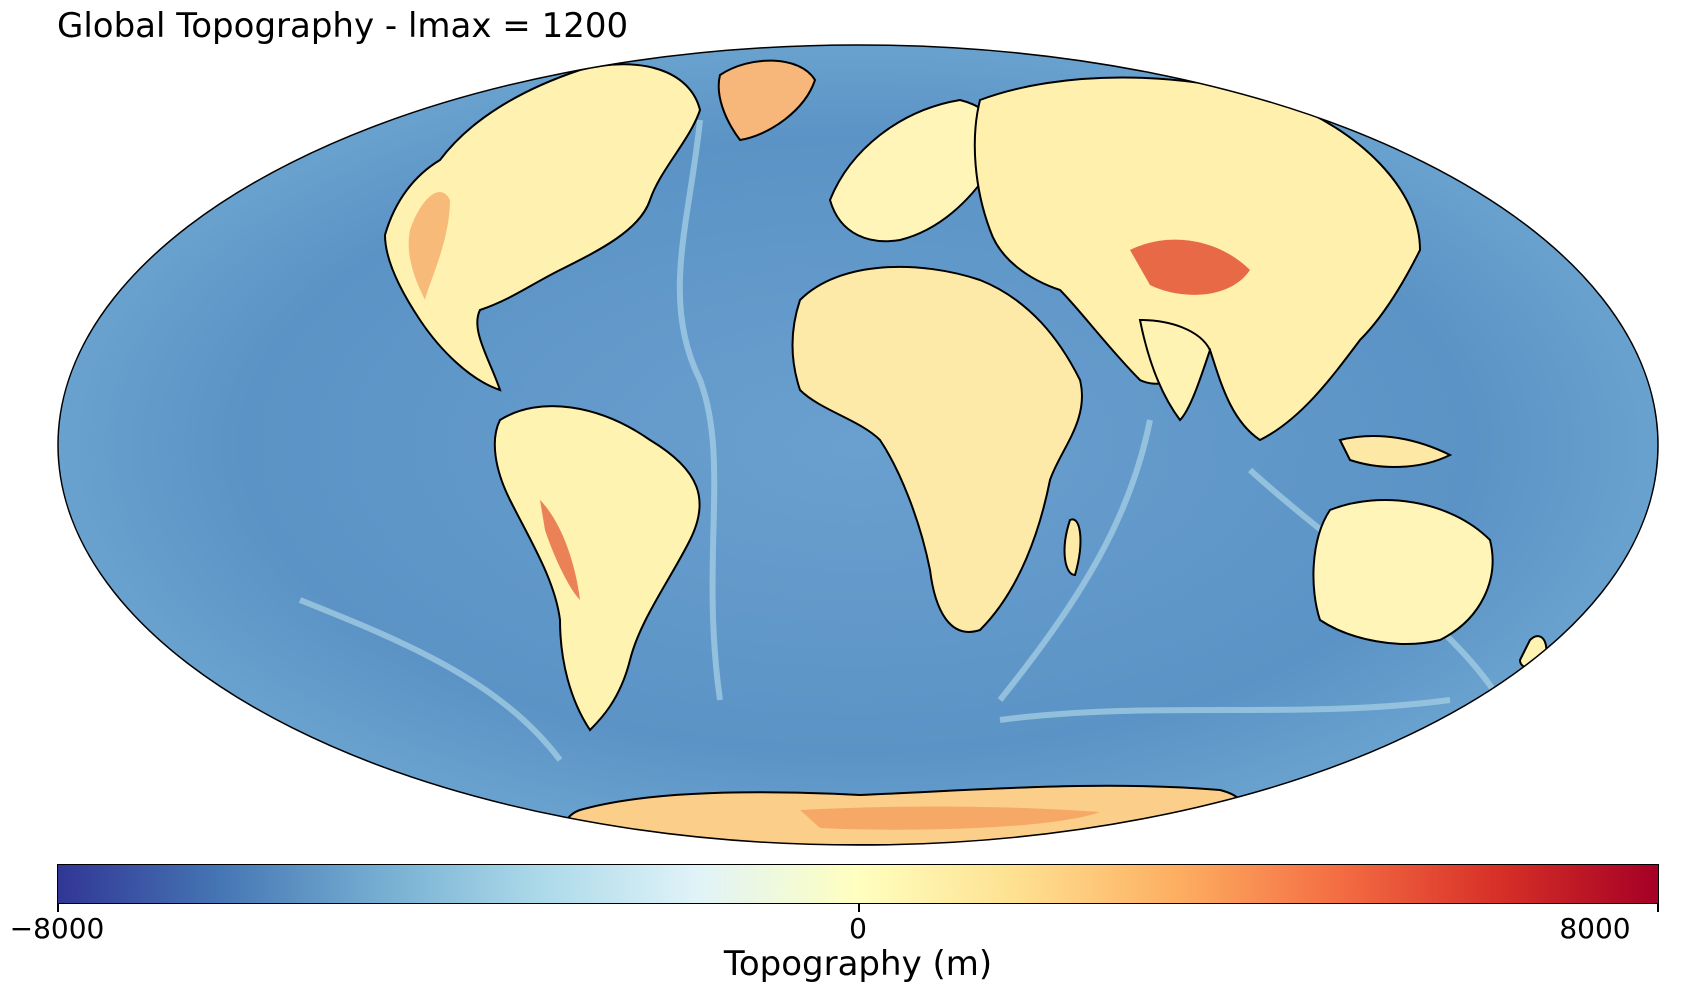  I want to click on map-title: Global Topography - lmax = 1200, so click(343, 26).